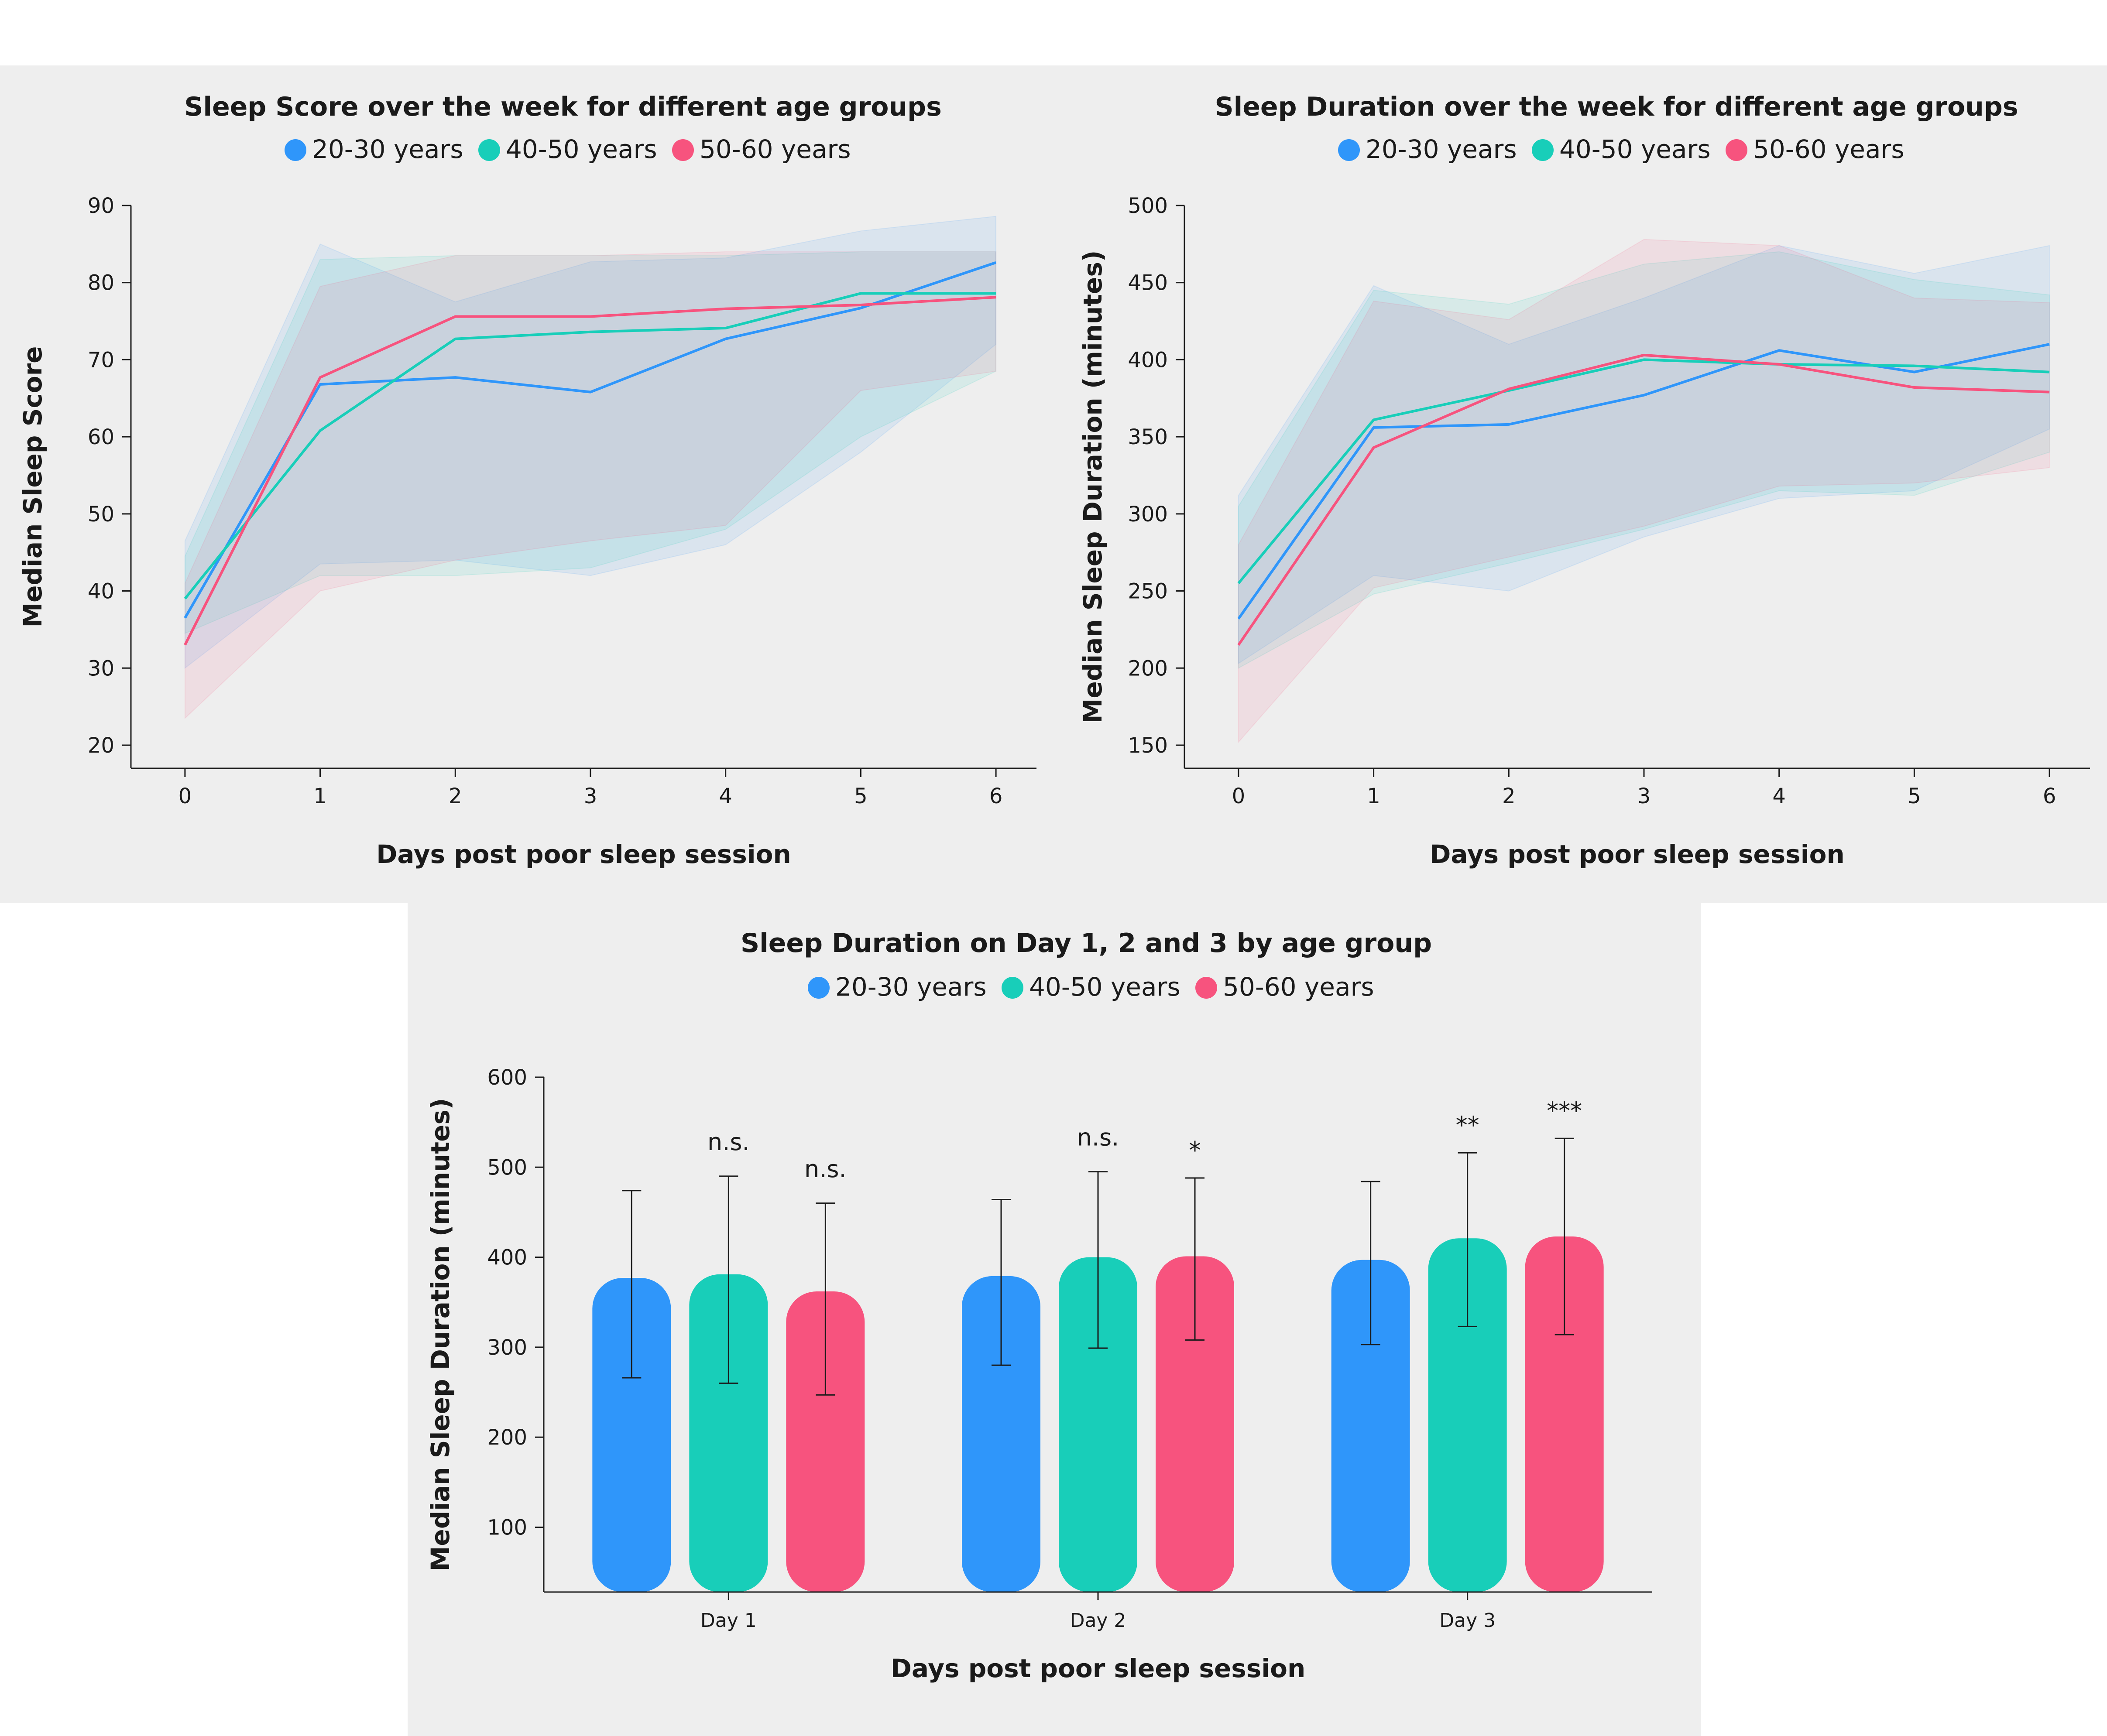 Image resolution: width=2107 pixels, height=1736 pixels. I want to click on y-tick-label: 600, so click(507, 1077).